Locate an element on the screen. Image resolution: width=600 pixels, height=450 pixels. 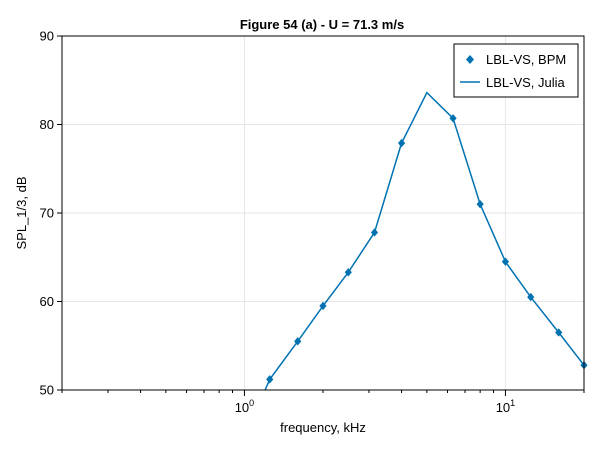
legend-box is located at coordinates (516, 70).